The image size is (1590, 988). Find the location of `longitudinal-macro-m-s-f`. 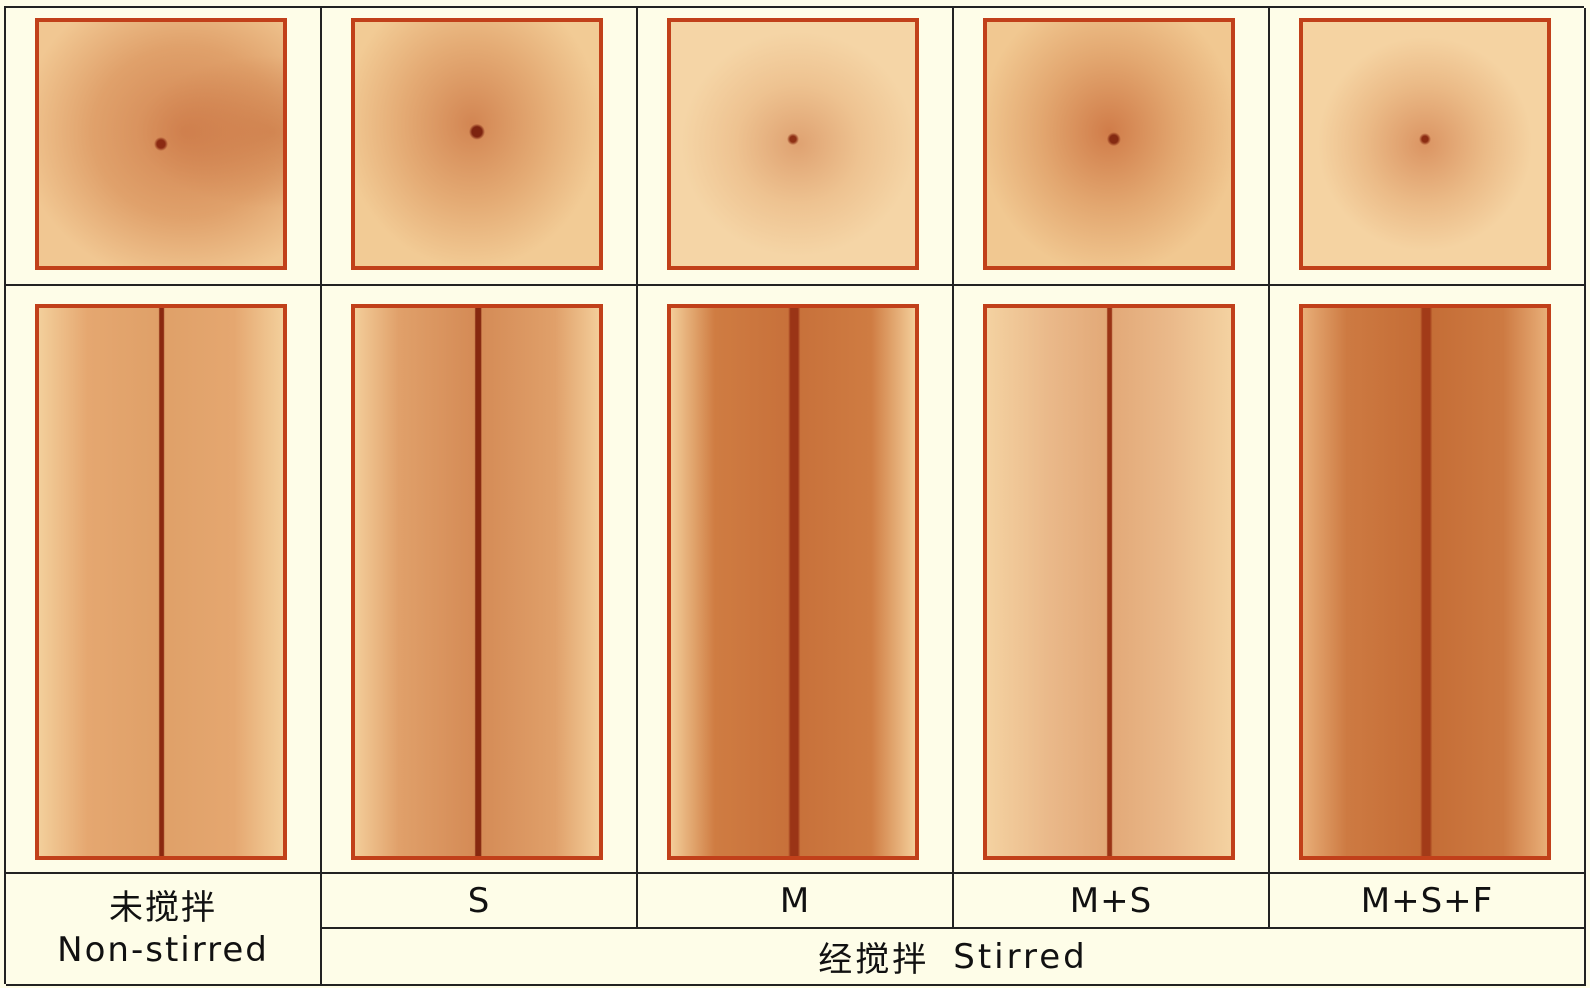

longitudinal-macro-m-s-f is located at coordinates (1425, 582).